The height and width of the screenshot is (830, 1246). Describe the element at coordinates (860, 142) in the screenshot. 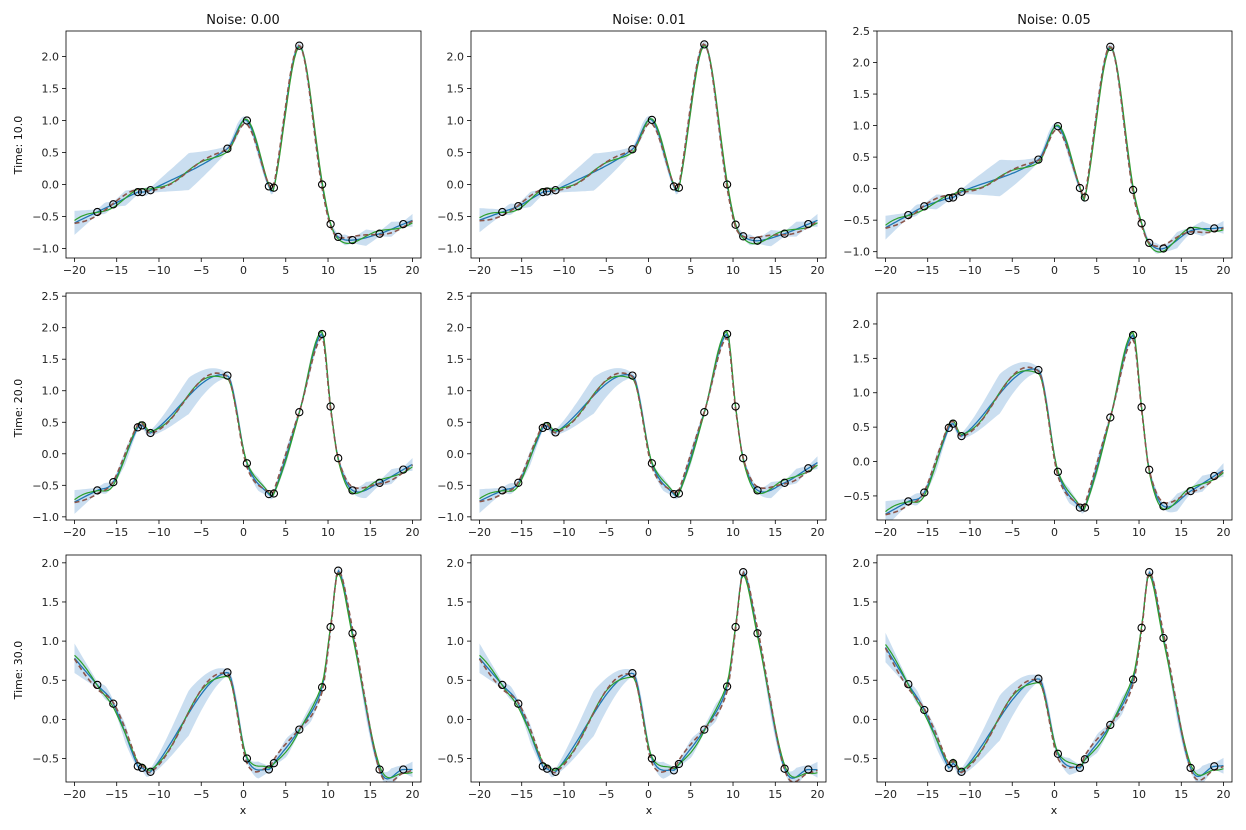

I see `y-ticks: −1.0 −0.5 0.0 0.5 1.0 1.5 2.0 2.5` at that location.